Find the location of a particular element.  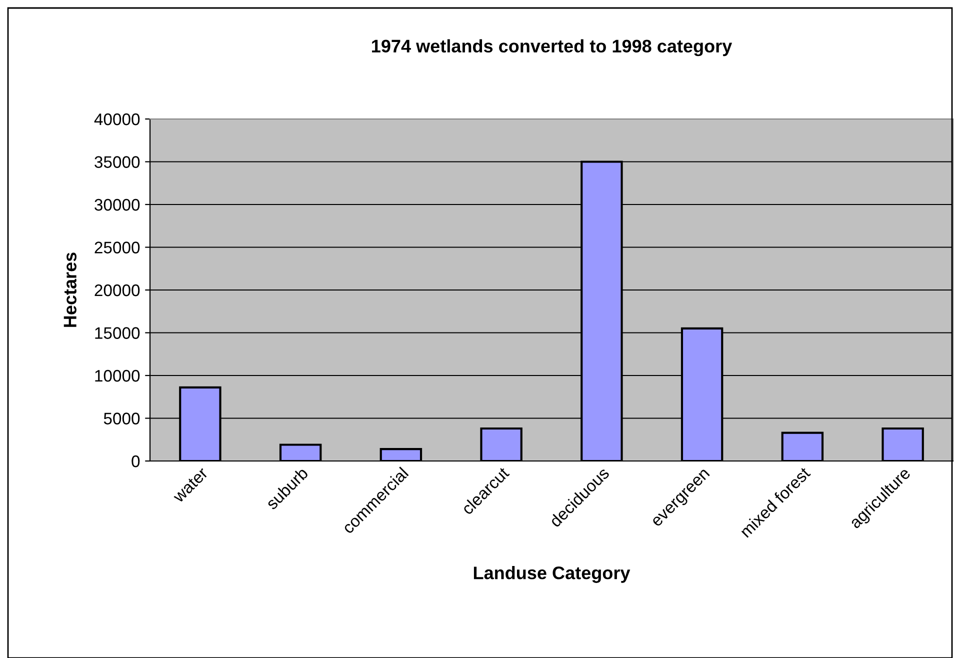

y-tick-label: 20000 is located at coordinates (117, 290).